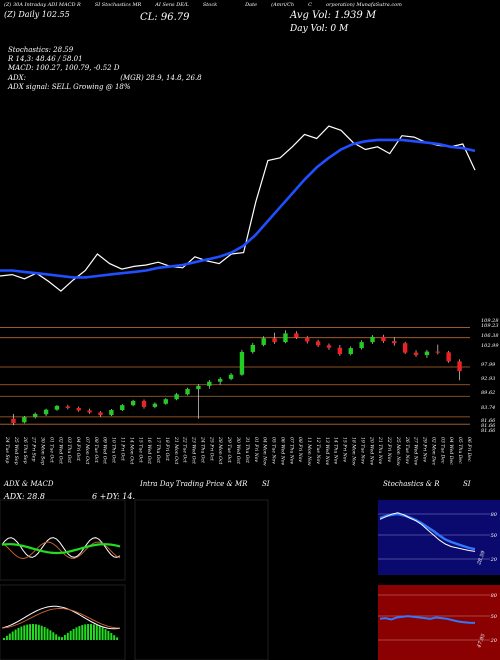  Describe the element at coordinates (380, 450) in the screenshot. I see `date-tick-42: 21 Thu Nov` at that location.